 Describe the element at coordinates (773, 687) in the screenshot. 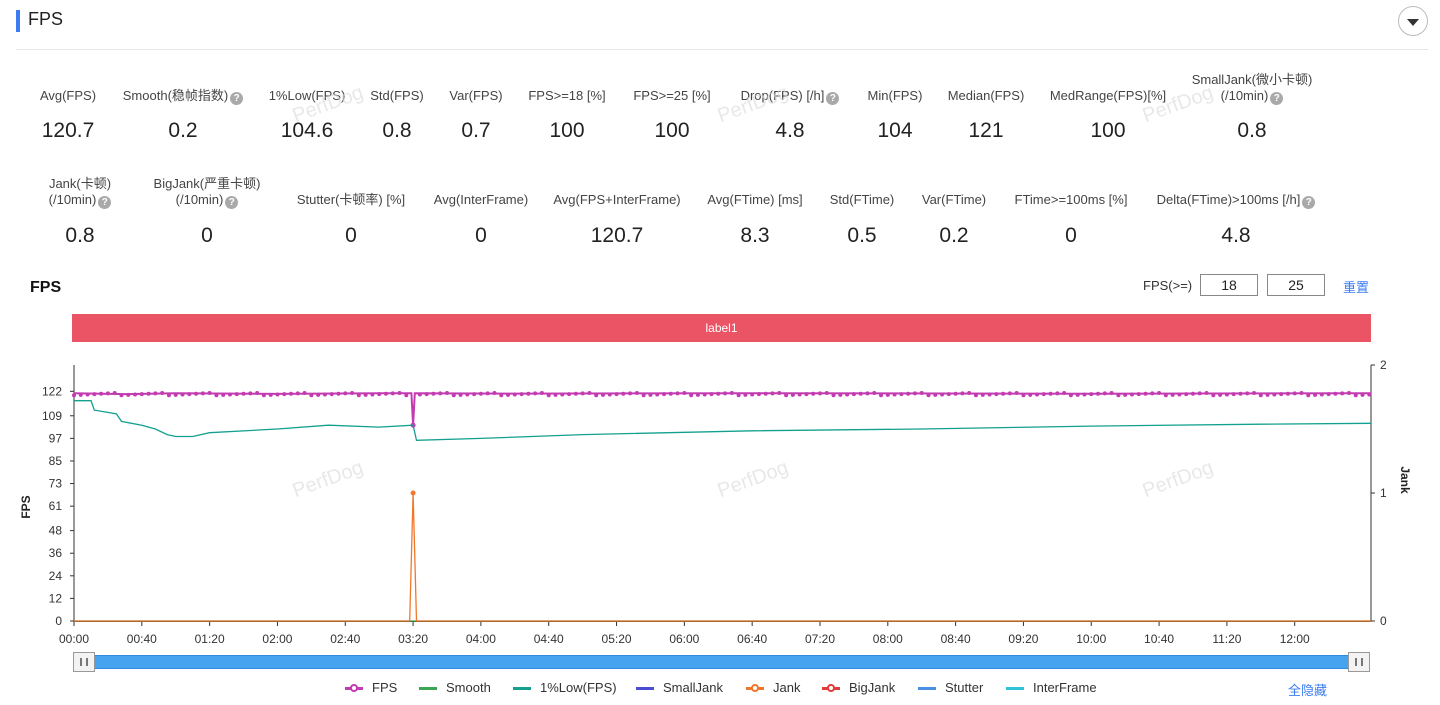

I see `legend-item-jank: Jank` at that location.